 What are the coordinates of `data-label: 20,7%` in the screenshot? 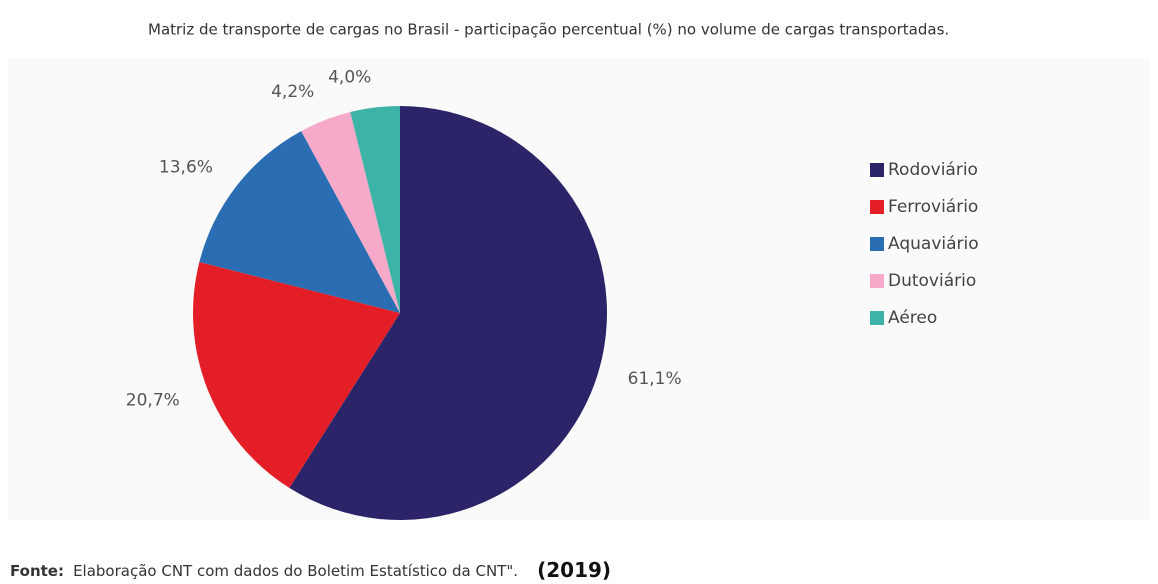 It's located at (153, 401).